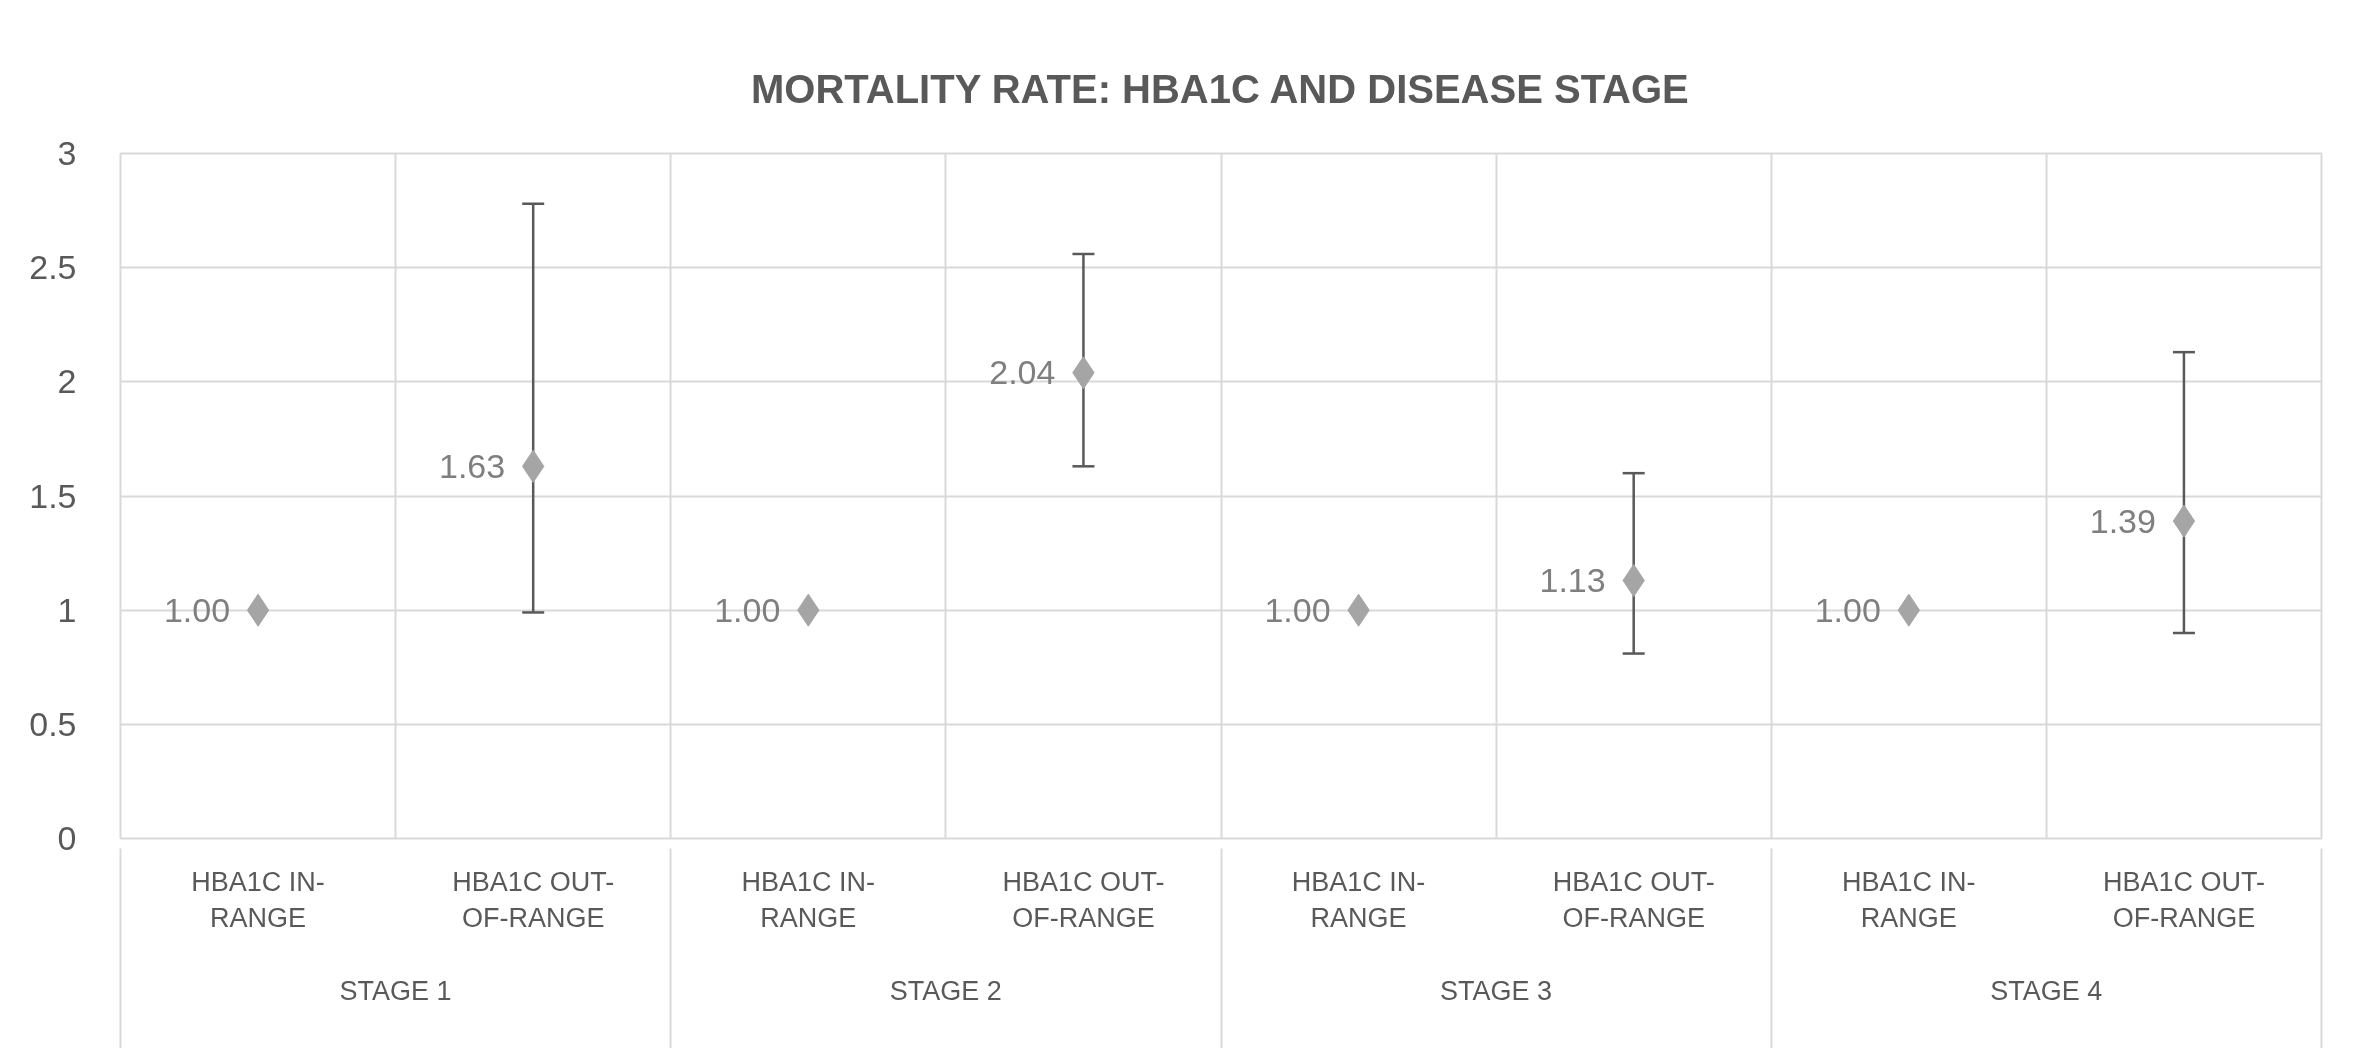  Describe the element at coordinates (67, 153) in the screenshot. I see `y-tick-label: 3` at that location.